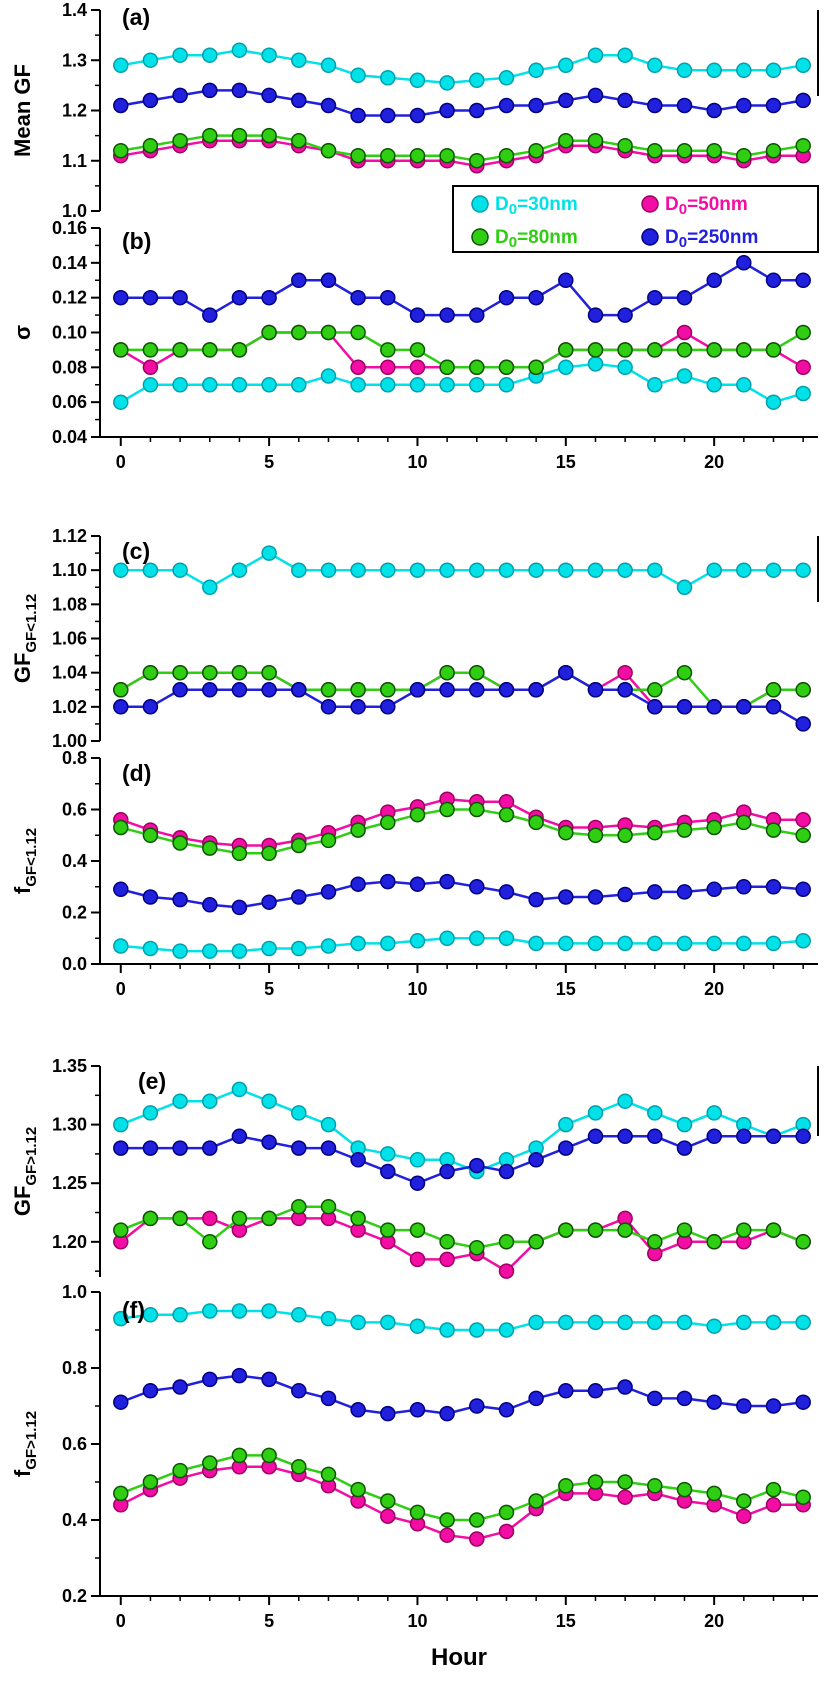 This screenshot has height=1693, width=829. Describe the element at coordinates (22, 332) in the screenshot. I see `y-axis-title-b: σ` at that location.